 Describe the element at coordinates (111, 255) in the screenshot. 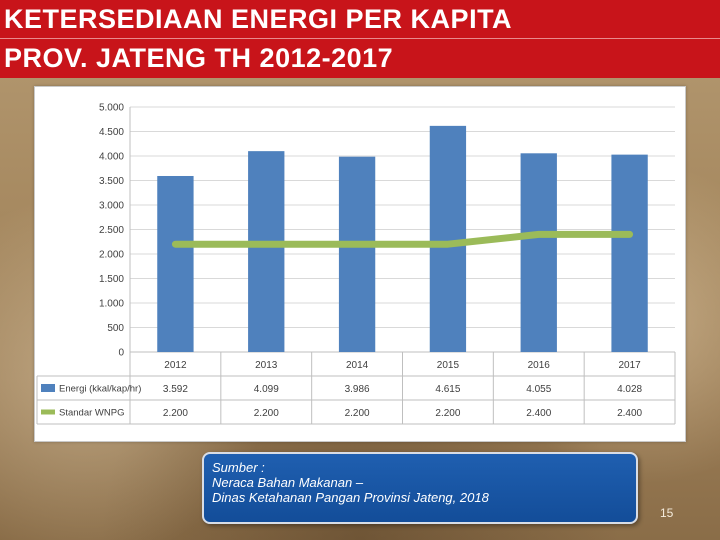

I see `y-tick-label: 2.000` at that location.